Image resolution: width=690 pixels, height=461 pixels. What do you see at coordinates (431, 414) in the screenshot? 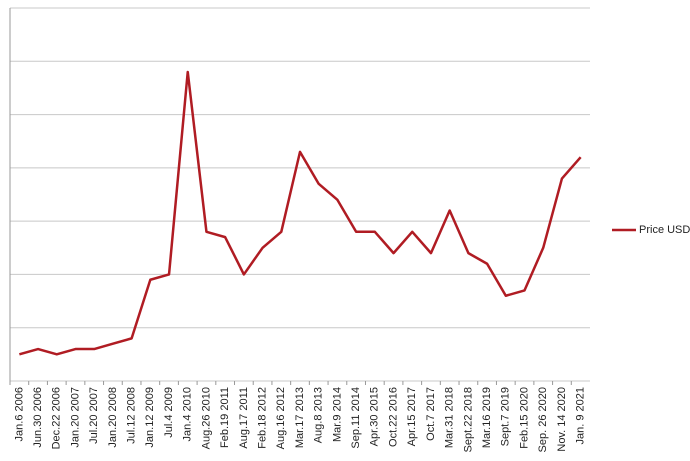
I see `x-tick-label: Oct.7 2017` at bounding box center [431, 414].